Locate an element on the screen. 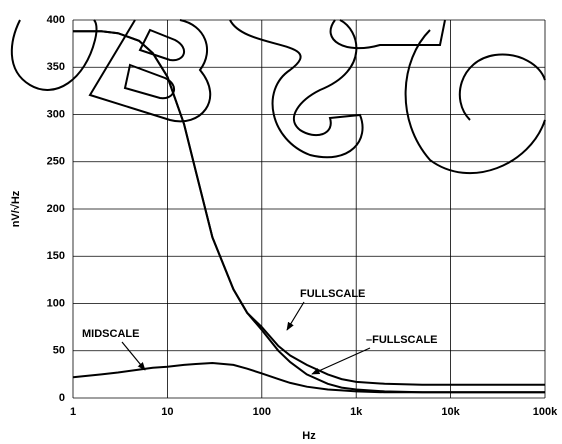 The image size is (562, 444). y-tick-label: 0 is located at coordinates (62, 398).